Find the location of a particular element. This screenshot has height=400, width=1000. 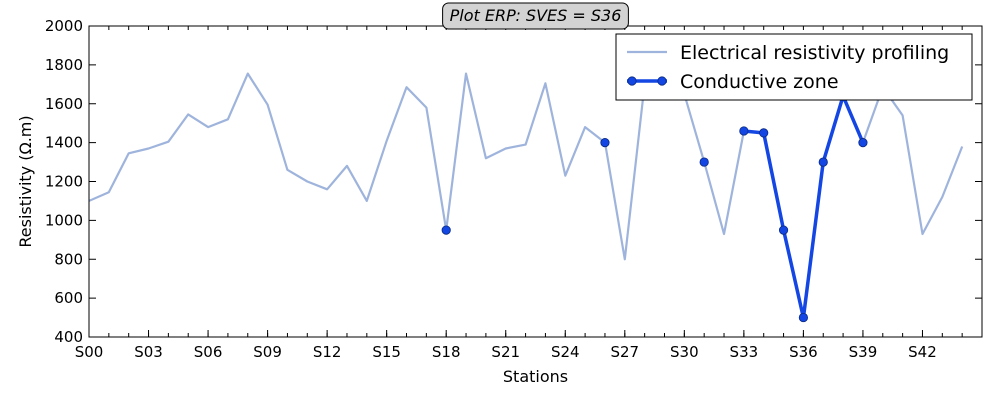

x-tick-label: S15 is located at coordinates (386, 352).